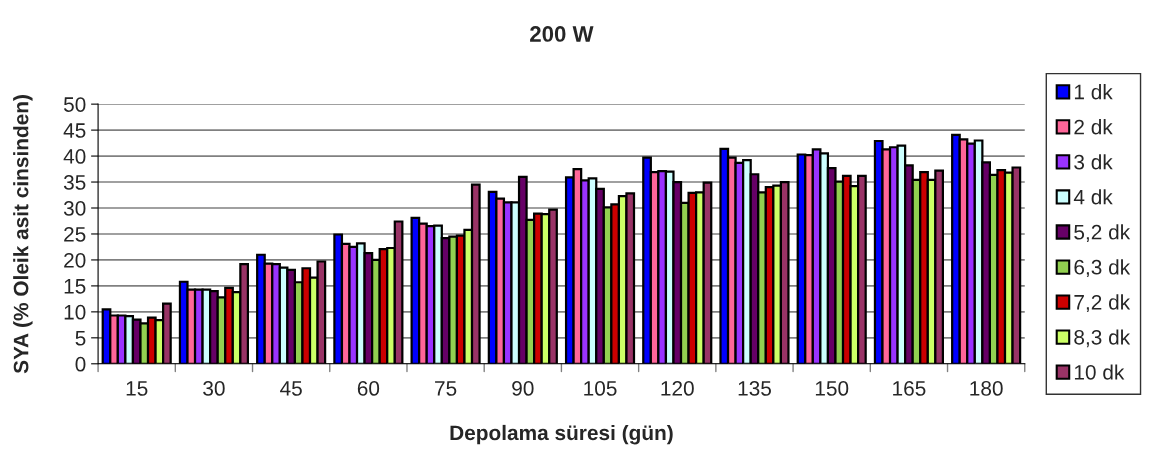 This screenshot has height=467, width=1154. Describe the element at coordinates (677, 388) in the screenshot. I see `x-tick-label: 120` at that location.